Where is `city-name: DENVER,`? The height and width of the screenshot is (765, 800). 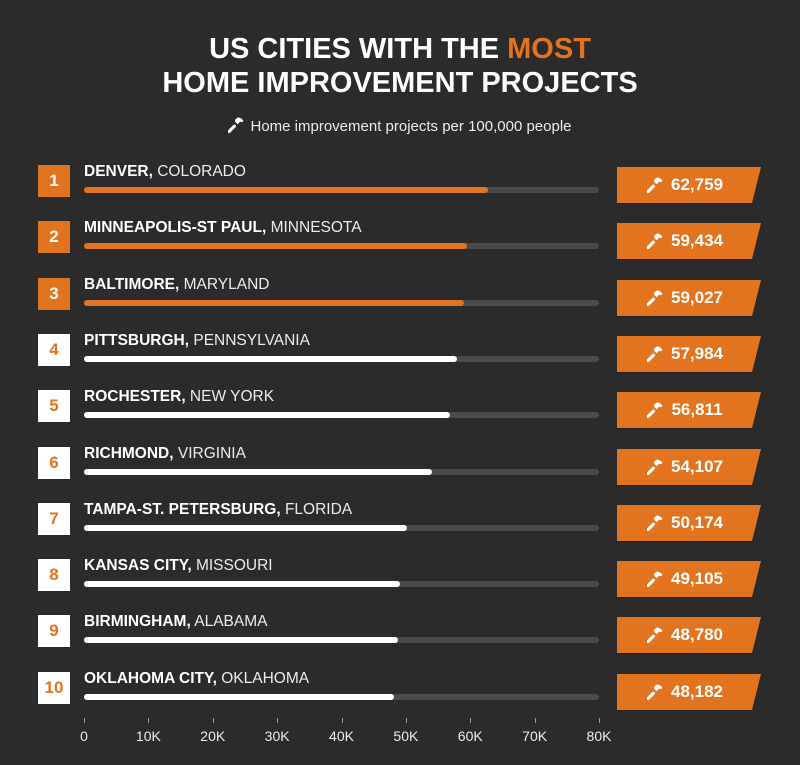 city-name: DENVER, is located at coordinates (118, 171).